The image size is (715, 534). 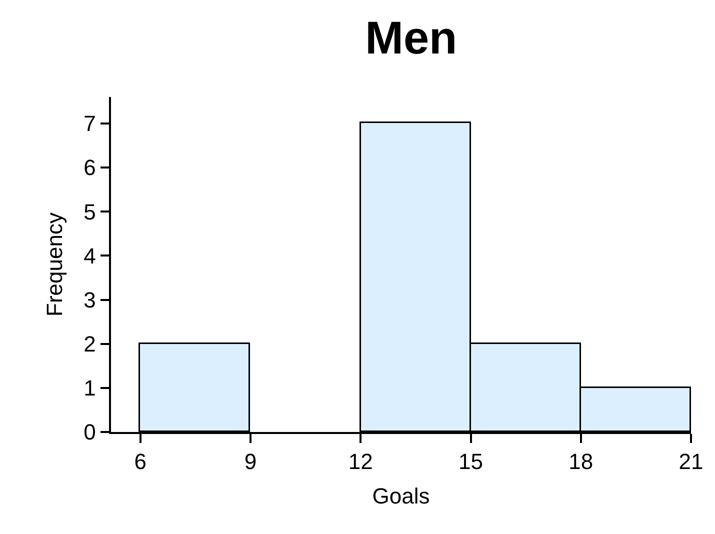 I want to click on x-axis-title: Goals, so click(x=401, y=496).